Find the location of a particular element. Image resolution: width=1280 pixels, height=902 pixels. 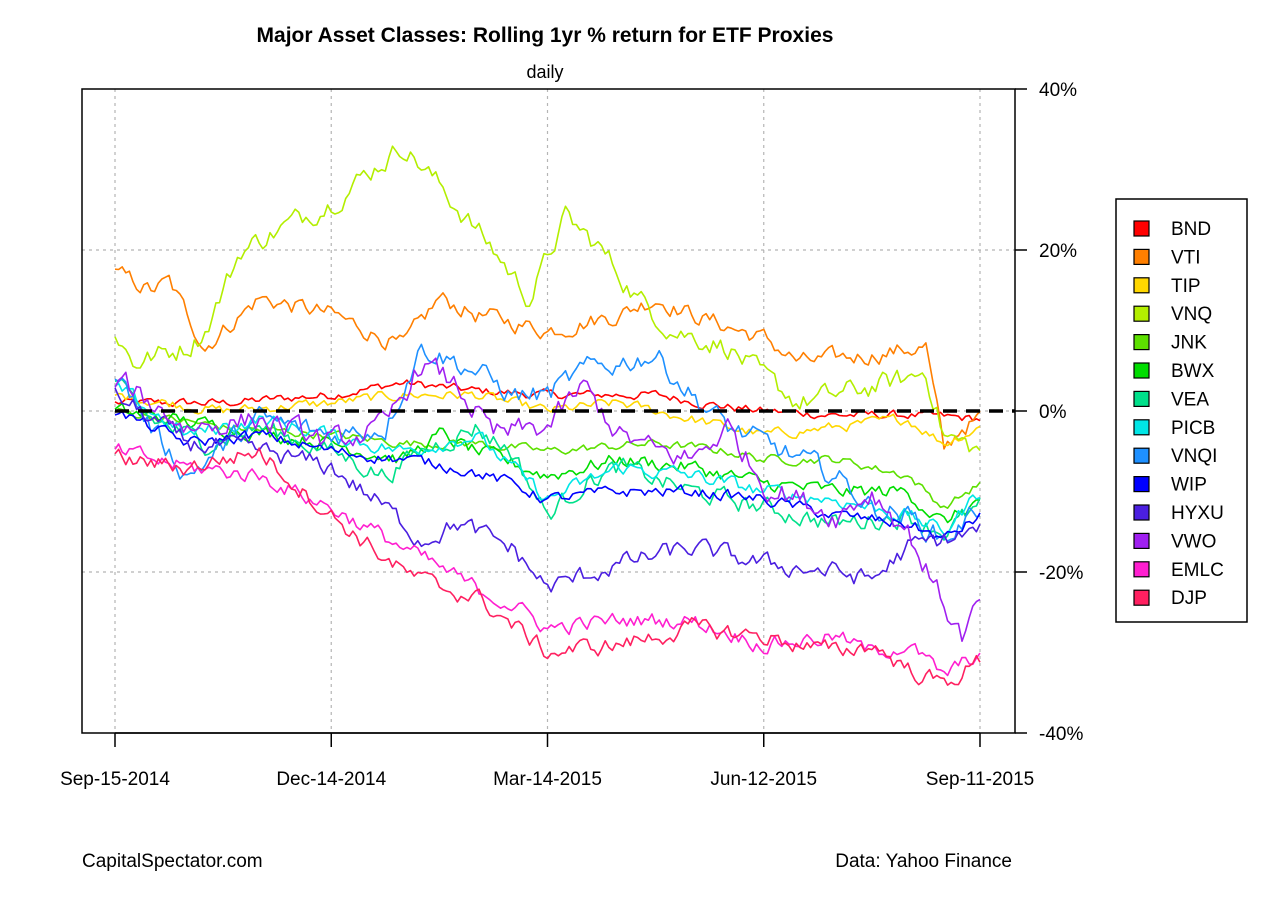

y-tick-label: -40% is located at coordinates (1061, 734).